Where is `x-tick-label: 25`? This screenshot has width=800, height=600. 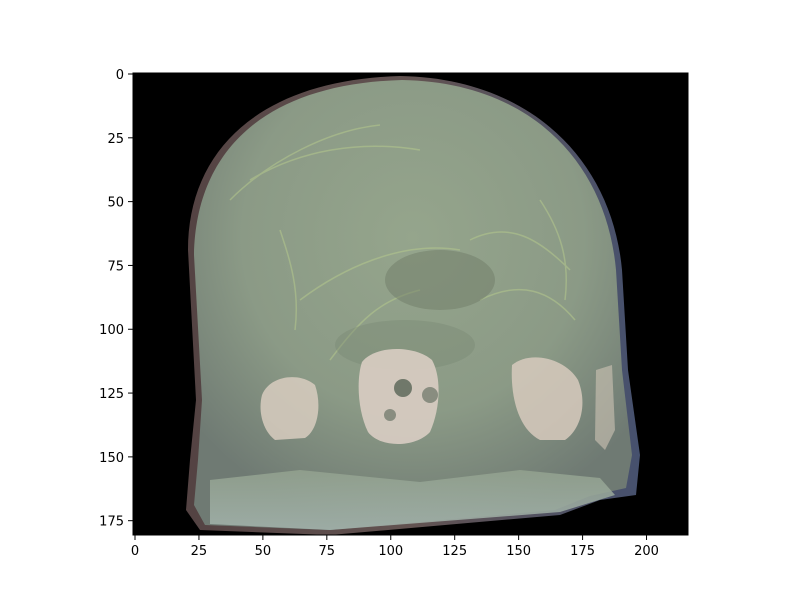 x-tick-label: 25 is located at coordinates (199, 551).